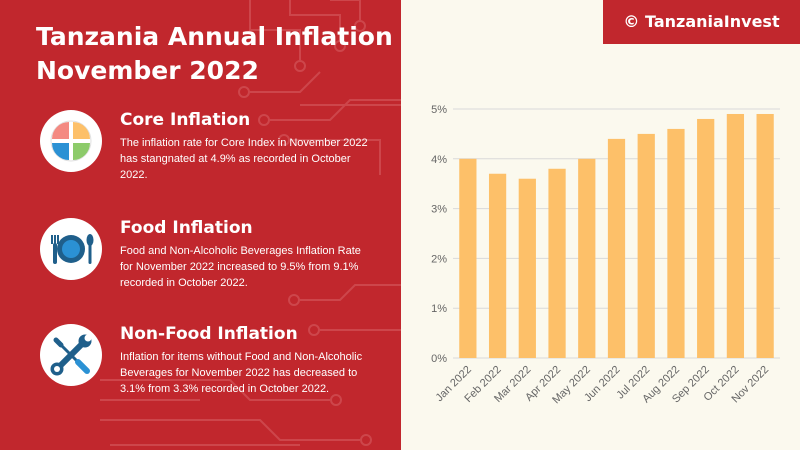  What do you see at coordinates (71, 249) in the screenshot?
I see `plate-cutlery-icon` at bounding box center [71, 249].